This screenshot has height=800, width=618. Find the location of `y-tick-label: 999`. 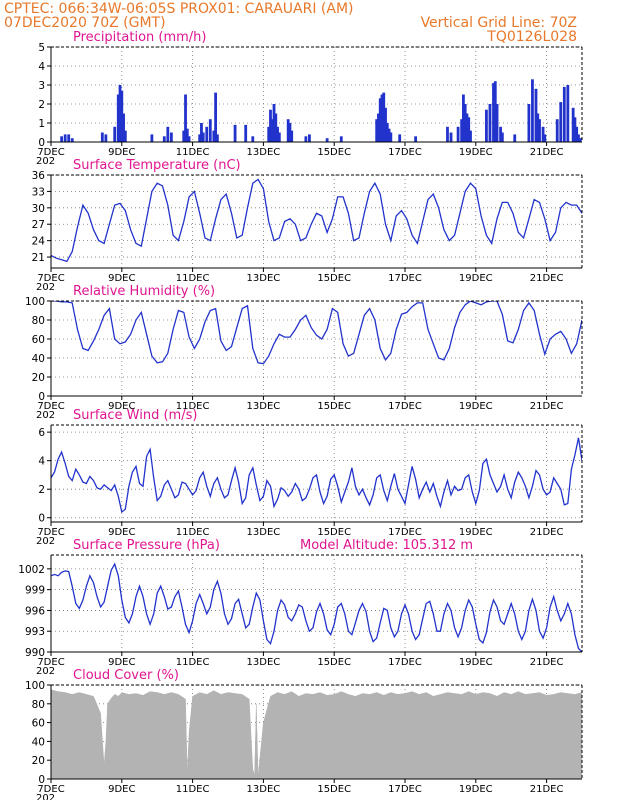

y-tick-label: 999 is located at coordinates (35, 591).